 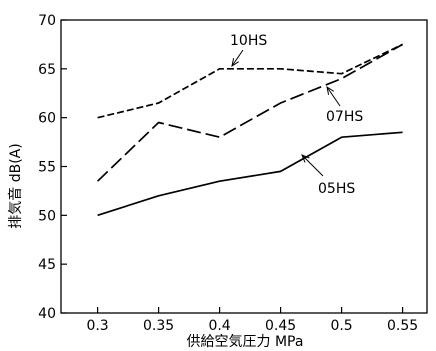 What do you see at coordinates (248, 41) in the screenshot?
I see `series-label-10hs: 10HS` at bounding box center [248, 41].